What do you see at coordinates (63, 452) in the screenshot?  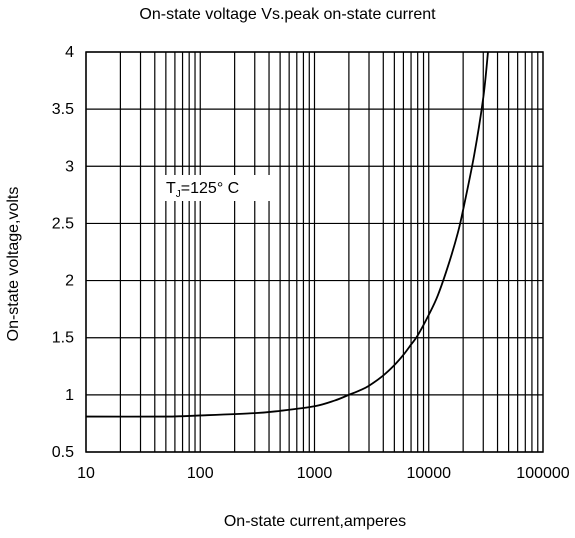 I see `y-tick-label: 0.5` at bounding box center [63, 452].